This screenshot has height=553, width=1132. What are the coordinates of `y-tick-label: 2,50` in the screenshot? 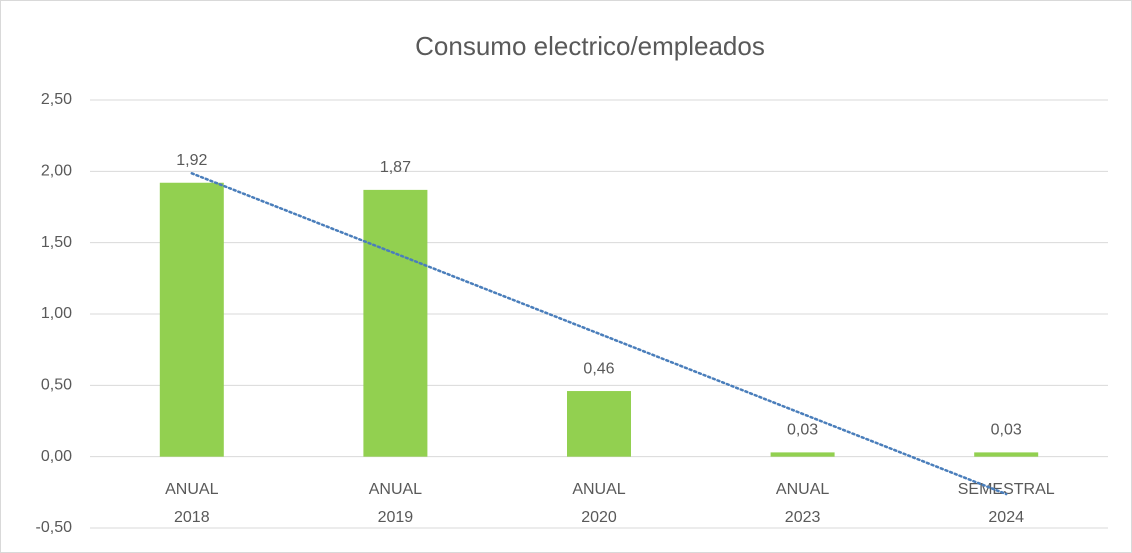 It's located at (56, 99).